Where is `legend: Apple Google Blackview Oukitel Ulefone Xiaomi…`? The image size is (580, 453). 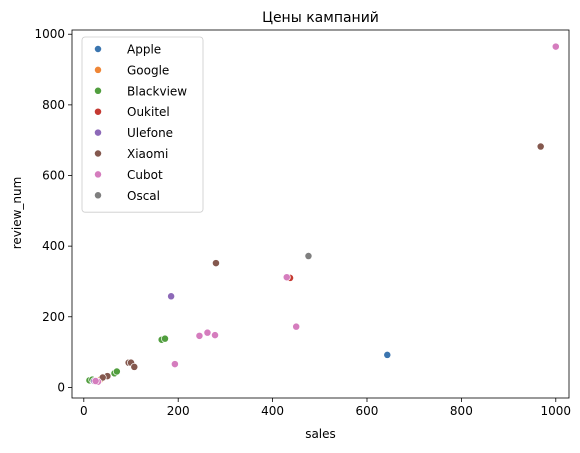
legend: Apple Google Blackview Oukitel Ulefone Xiaomi… is located at coordinates (142, 124).